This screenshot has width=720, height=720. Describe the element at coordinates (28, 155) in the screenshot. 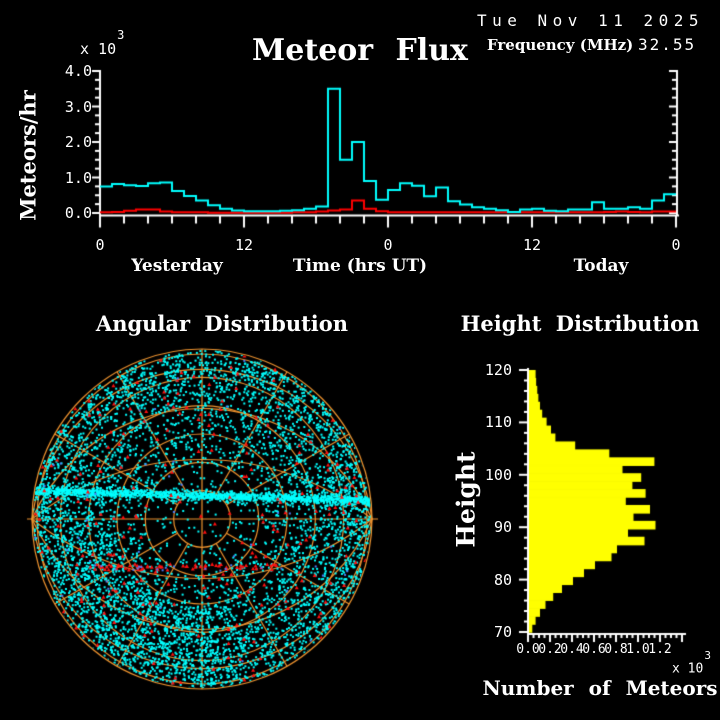

I see `flux-y-axis-label: Meteors/hr` at that location.